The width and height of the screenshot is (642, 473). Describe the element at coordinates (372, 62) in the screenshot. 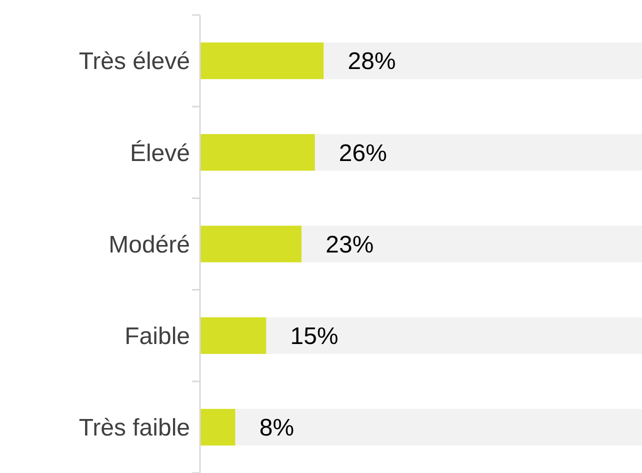

I see `data-label: 28%` at that location.